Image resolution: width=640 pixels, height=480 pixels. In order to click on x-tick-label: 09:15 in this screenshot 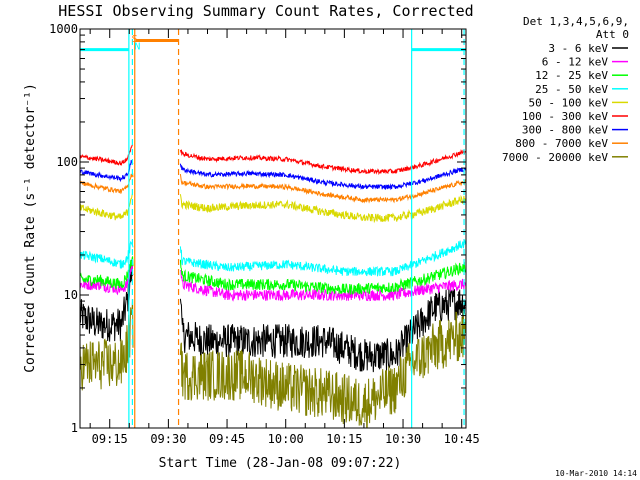, I will do `click(110, 439)`.